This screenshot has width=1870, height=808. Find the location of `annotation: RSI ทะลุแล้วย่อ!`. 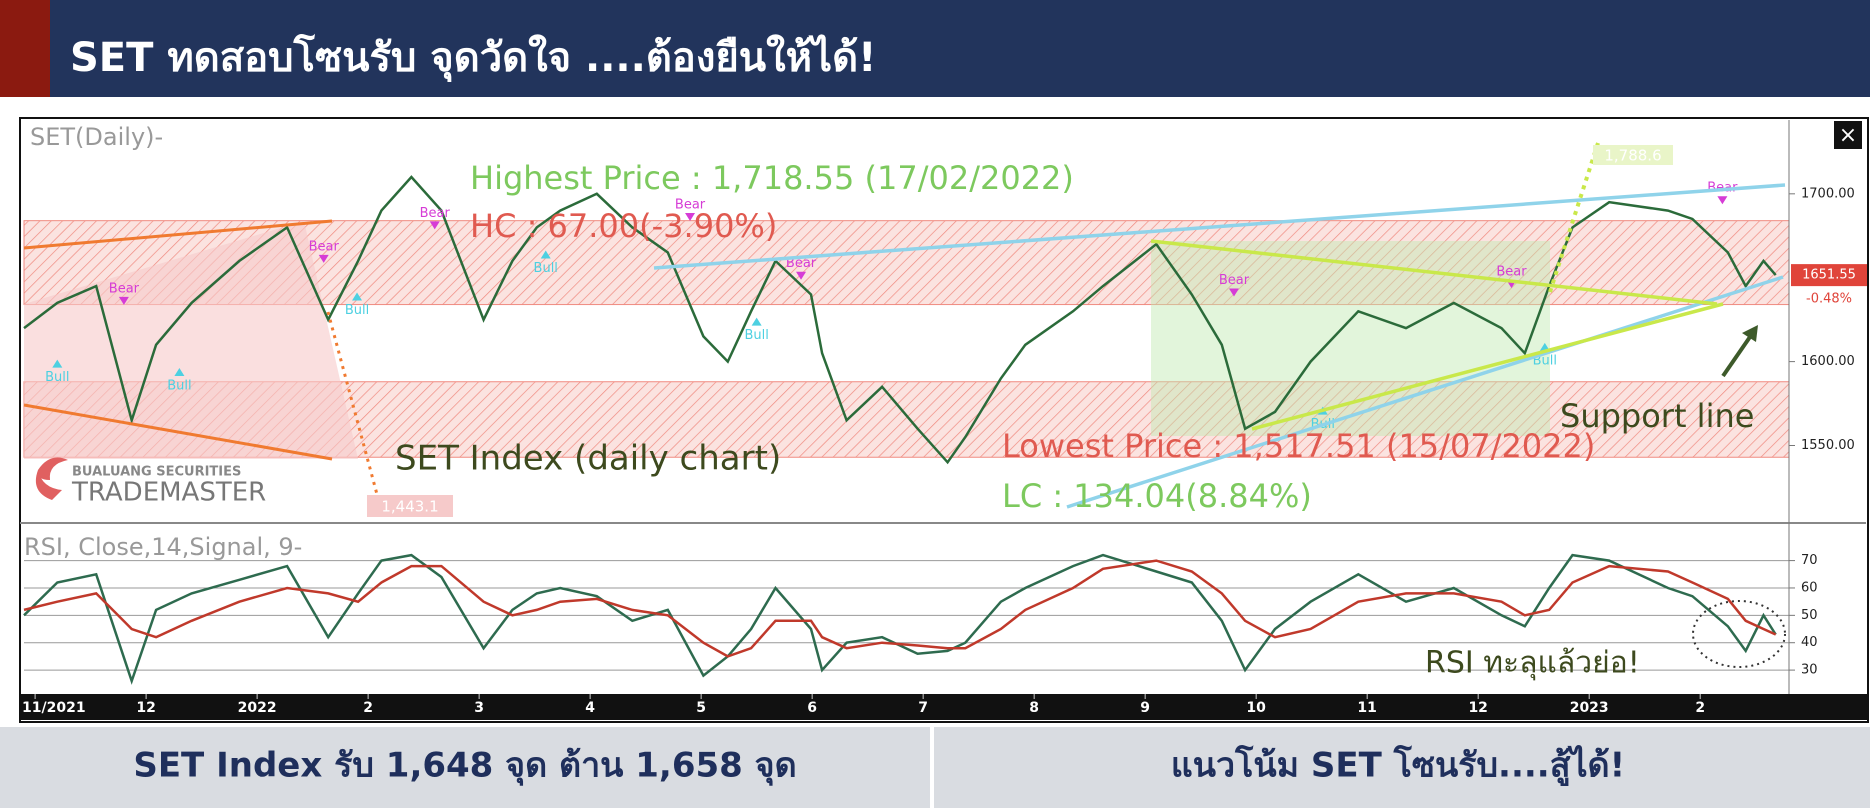

annotation: RSI ทะลุแล้วย่อ! is located at coordinates (1532, 664).